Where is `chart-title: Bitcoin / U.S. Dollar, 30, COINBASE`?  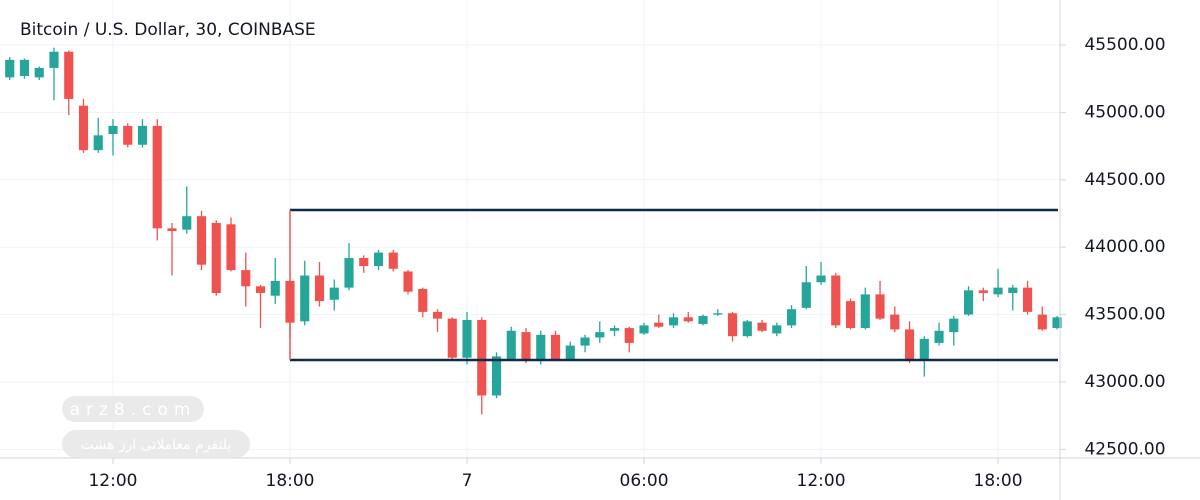 chart-title: Bitcoin / U.S. Dollar, 30, COINBASE is located at coordinates (168, 30).